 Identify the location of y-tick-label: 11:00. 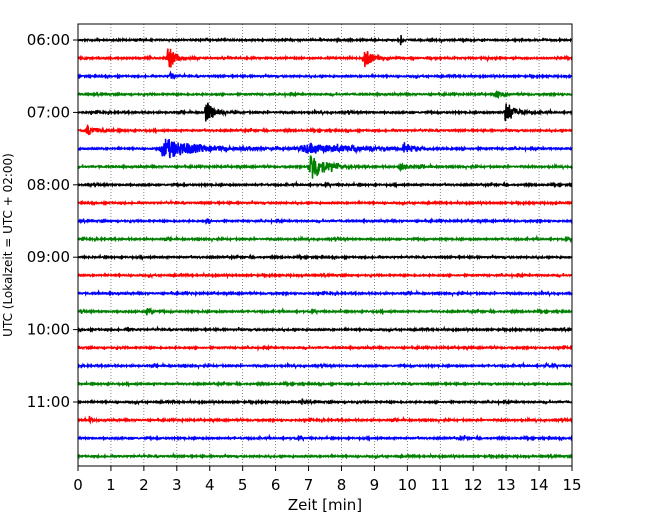
(48, 402).